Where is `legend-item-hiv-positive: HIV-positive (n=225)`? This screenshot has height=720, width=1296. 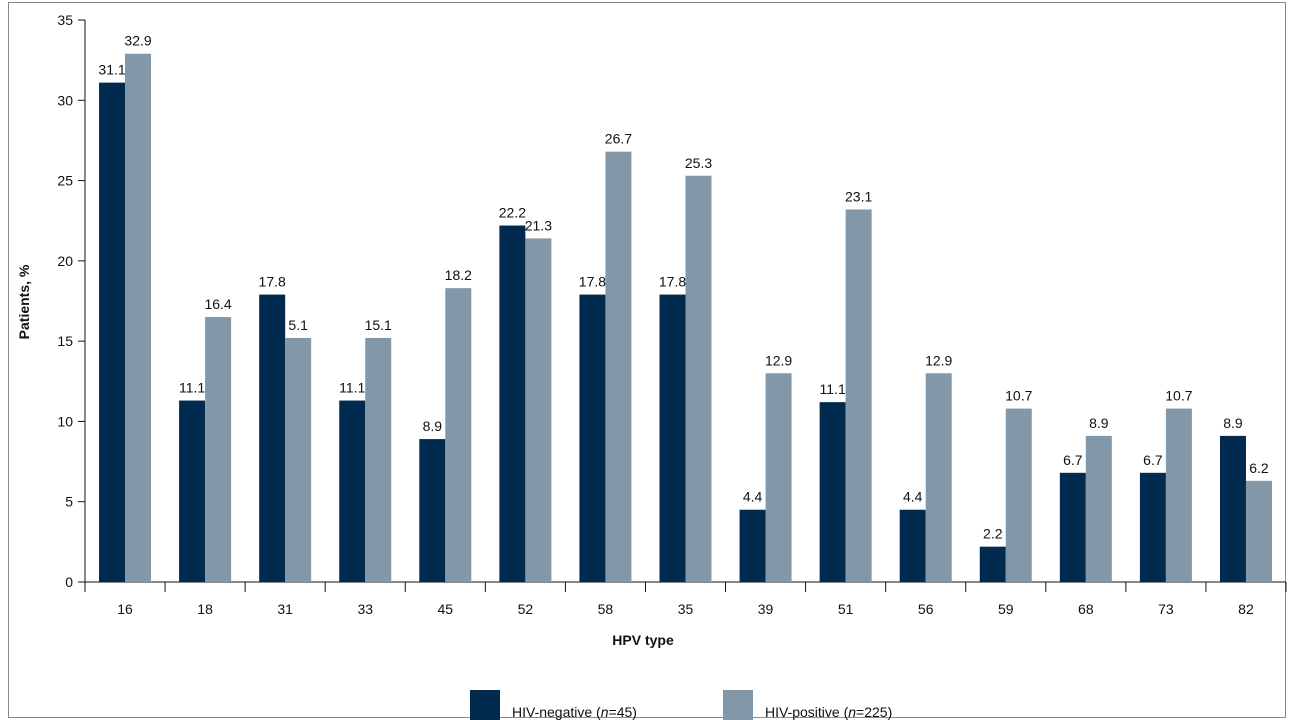
legend-item-hiv-positive: HIV-positive (n=225) is located at coordinates (807, 704).